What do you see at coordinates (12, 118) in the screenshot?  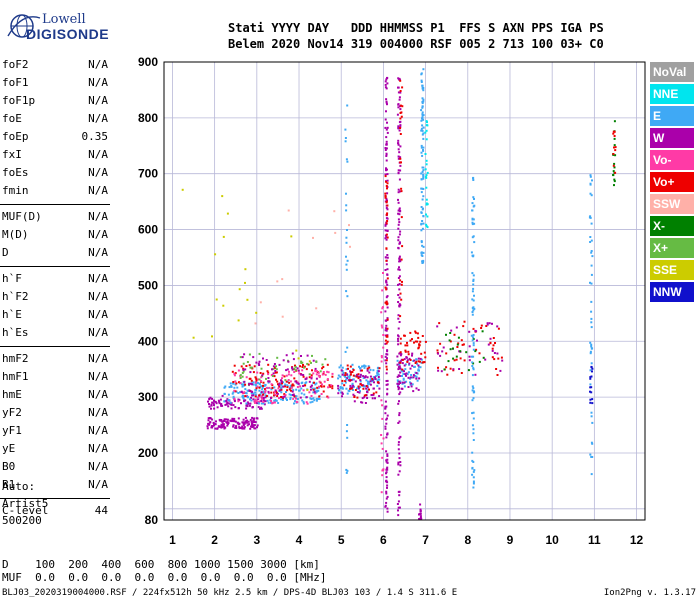 I see `param-label: foE` at bounding box center [12, 118].